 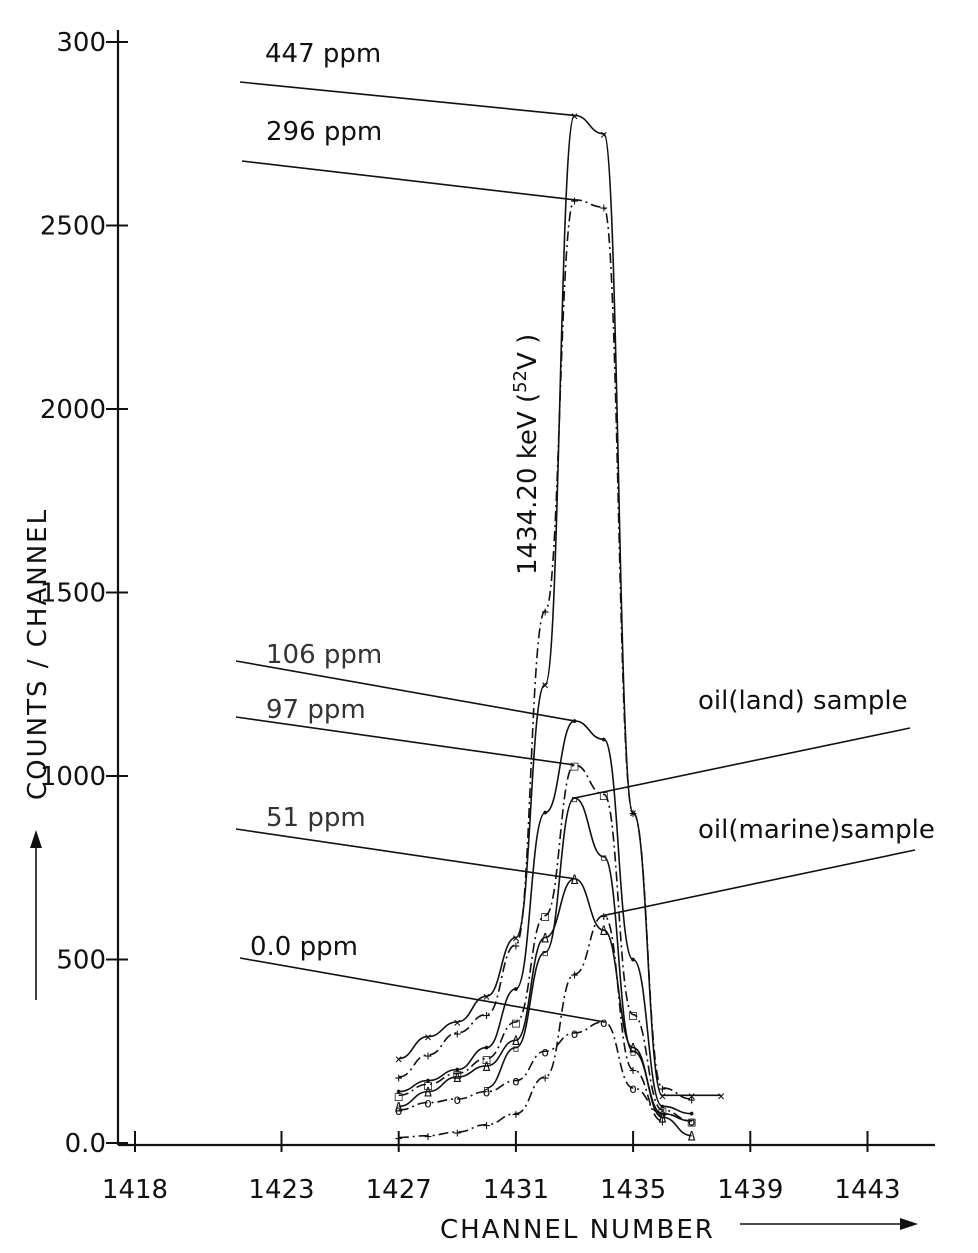 What do you see at coordinates (575, 201) in the screenshot?
I see `point-1-6: +` at bounding box center [575, 201].